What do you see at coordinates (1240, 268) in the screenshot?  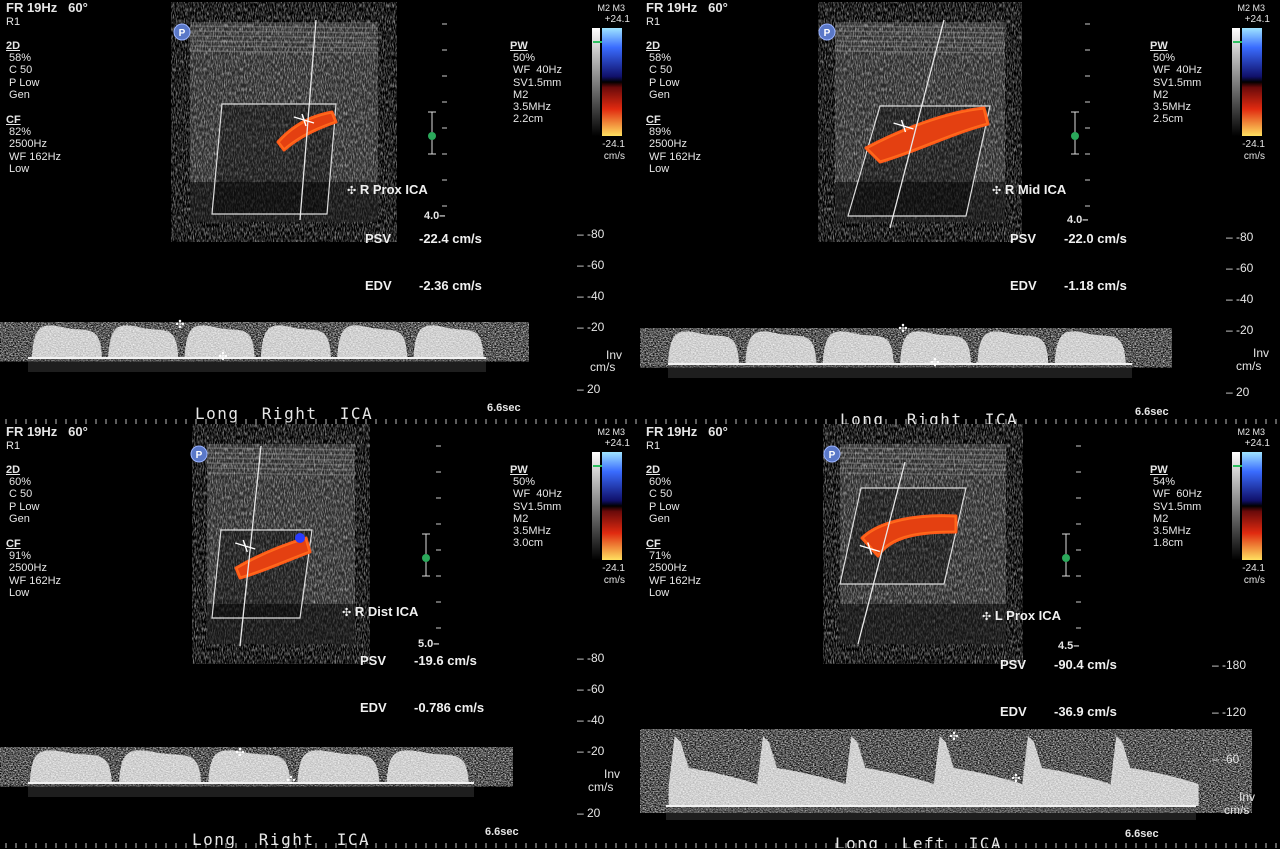 I see `velocity-tick-label: – -60` at bounding box center [1240, 268].